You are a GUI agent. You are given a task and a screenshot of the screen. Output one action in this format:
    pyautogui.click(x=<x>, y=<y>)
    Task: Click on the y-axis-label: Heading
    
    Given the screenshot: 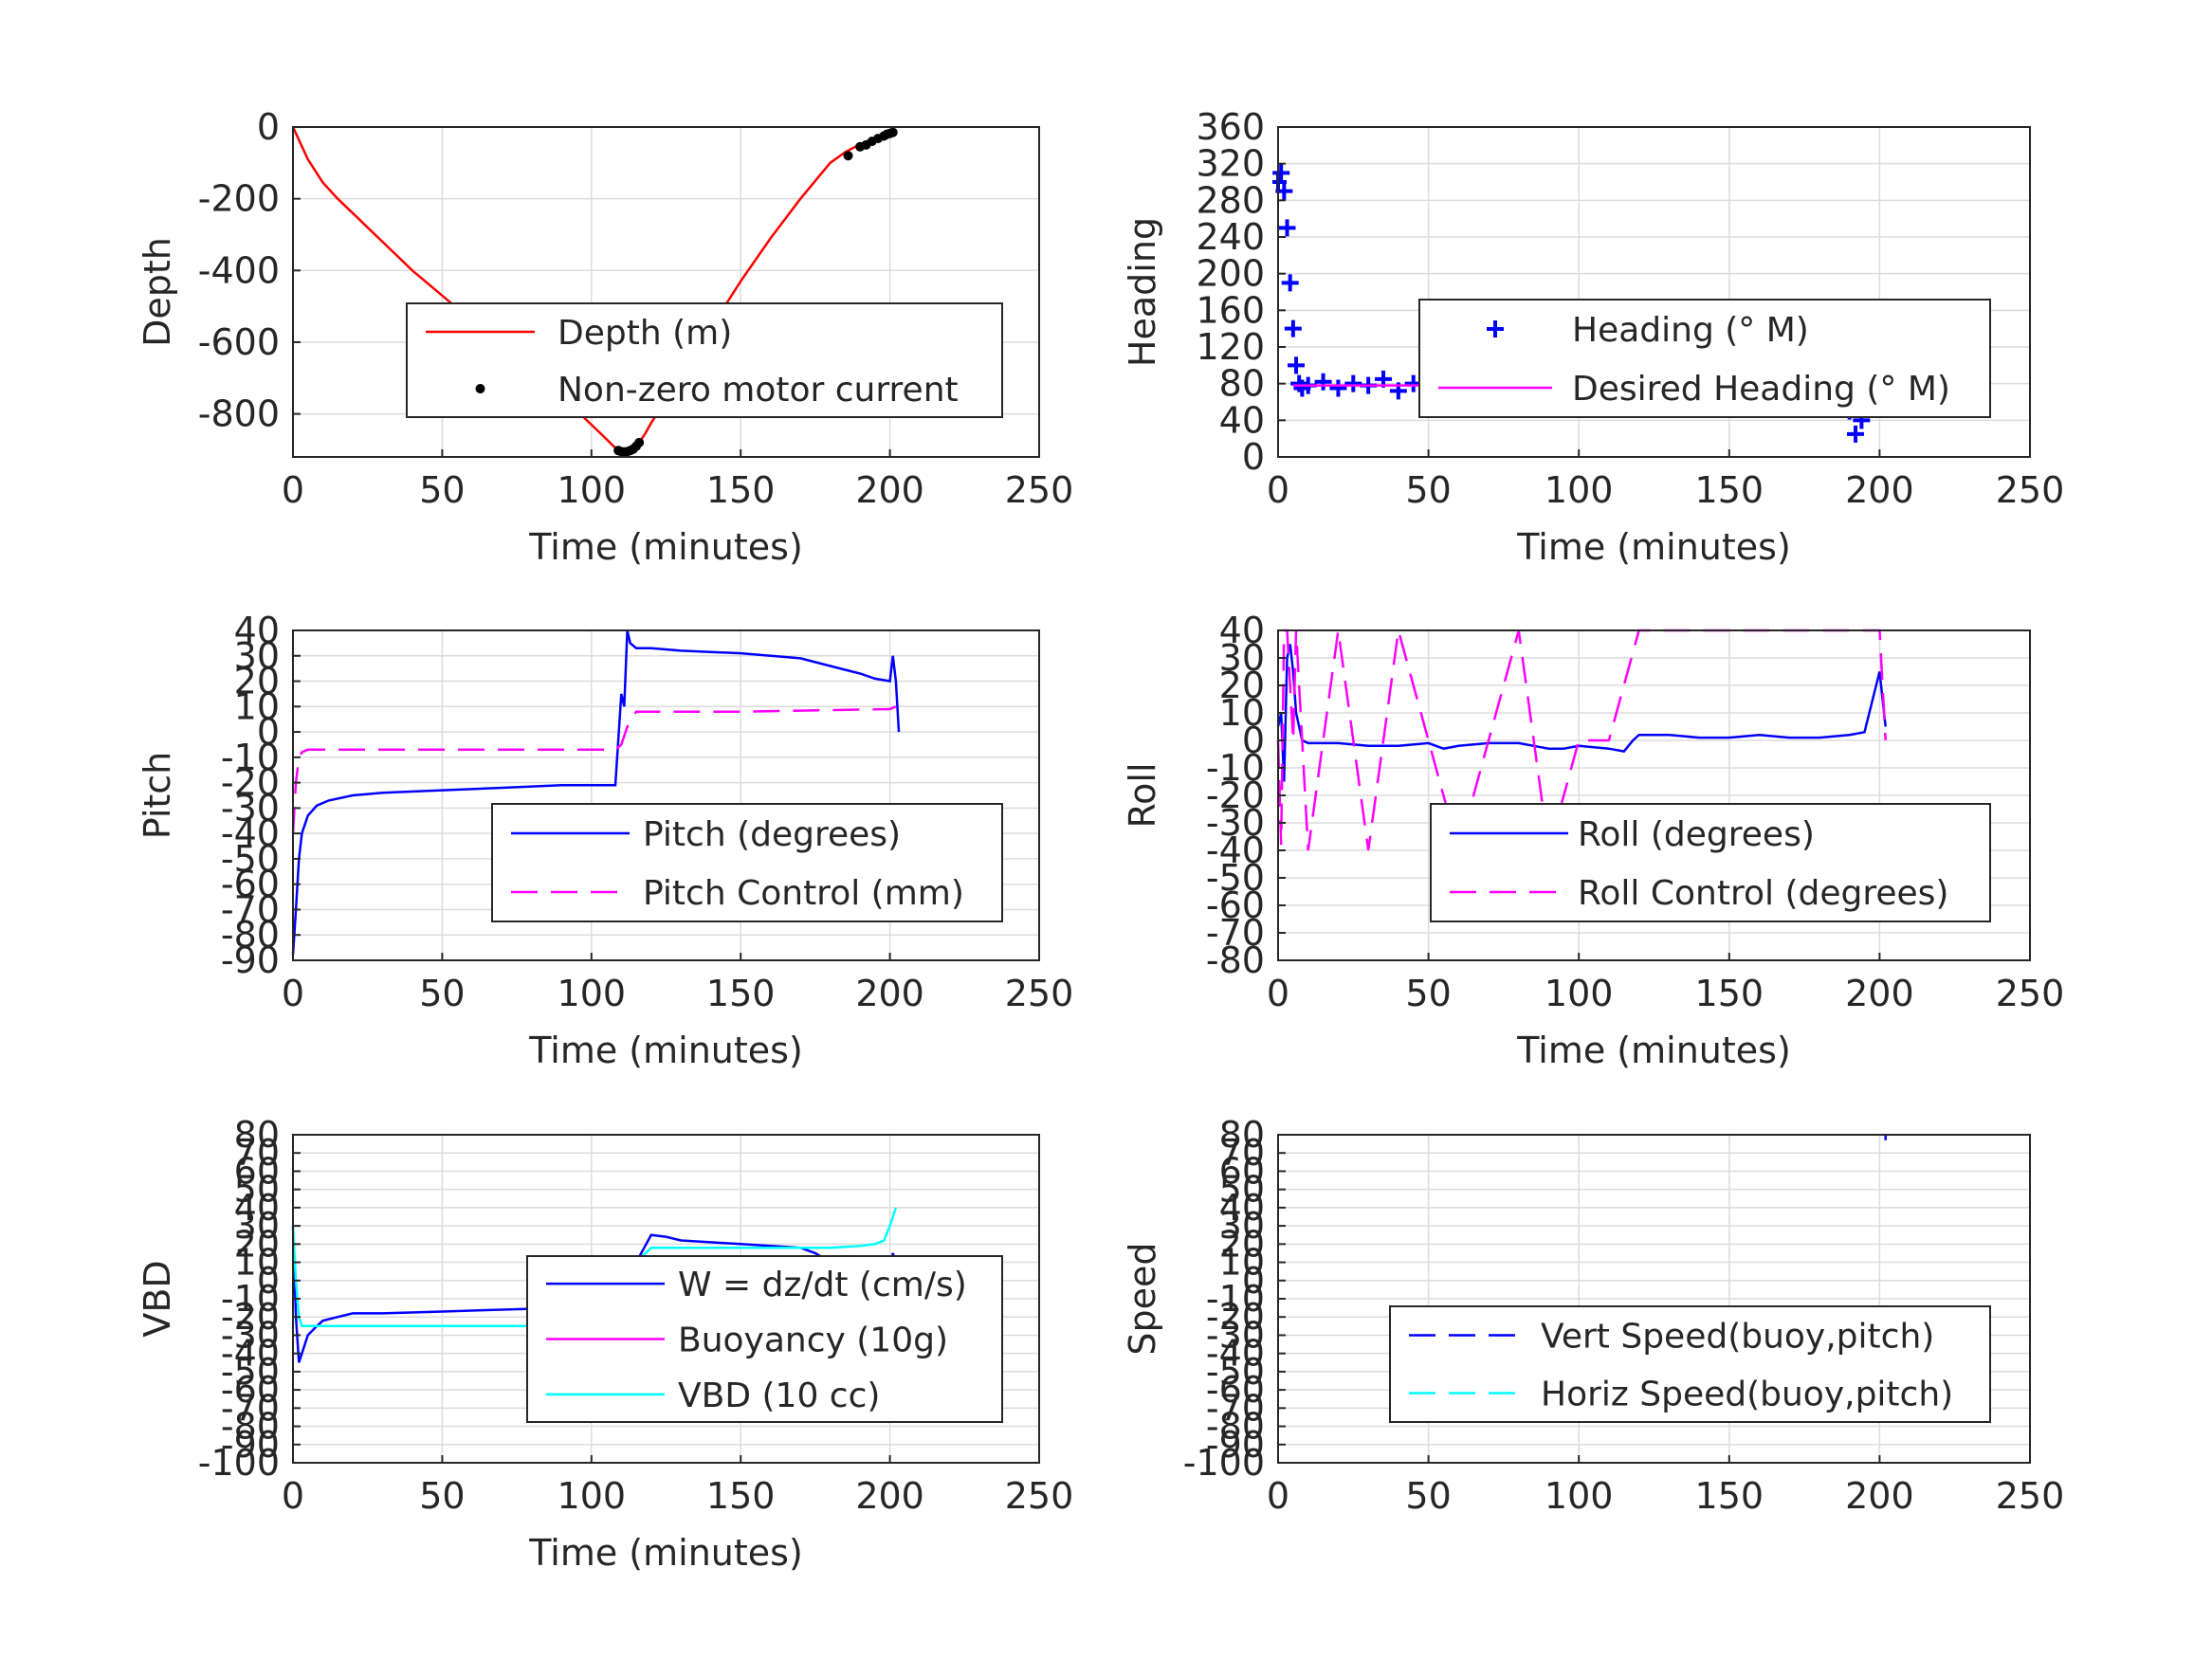 What is the action you would take?
    pyautogui.click(x=1142, y=292)
    